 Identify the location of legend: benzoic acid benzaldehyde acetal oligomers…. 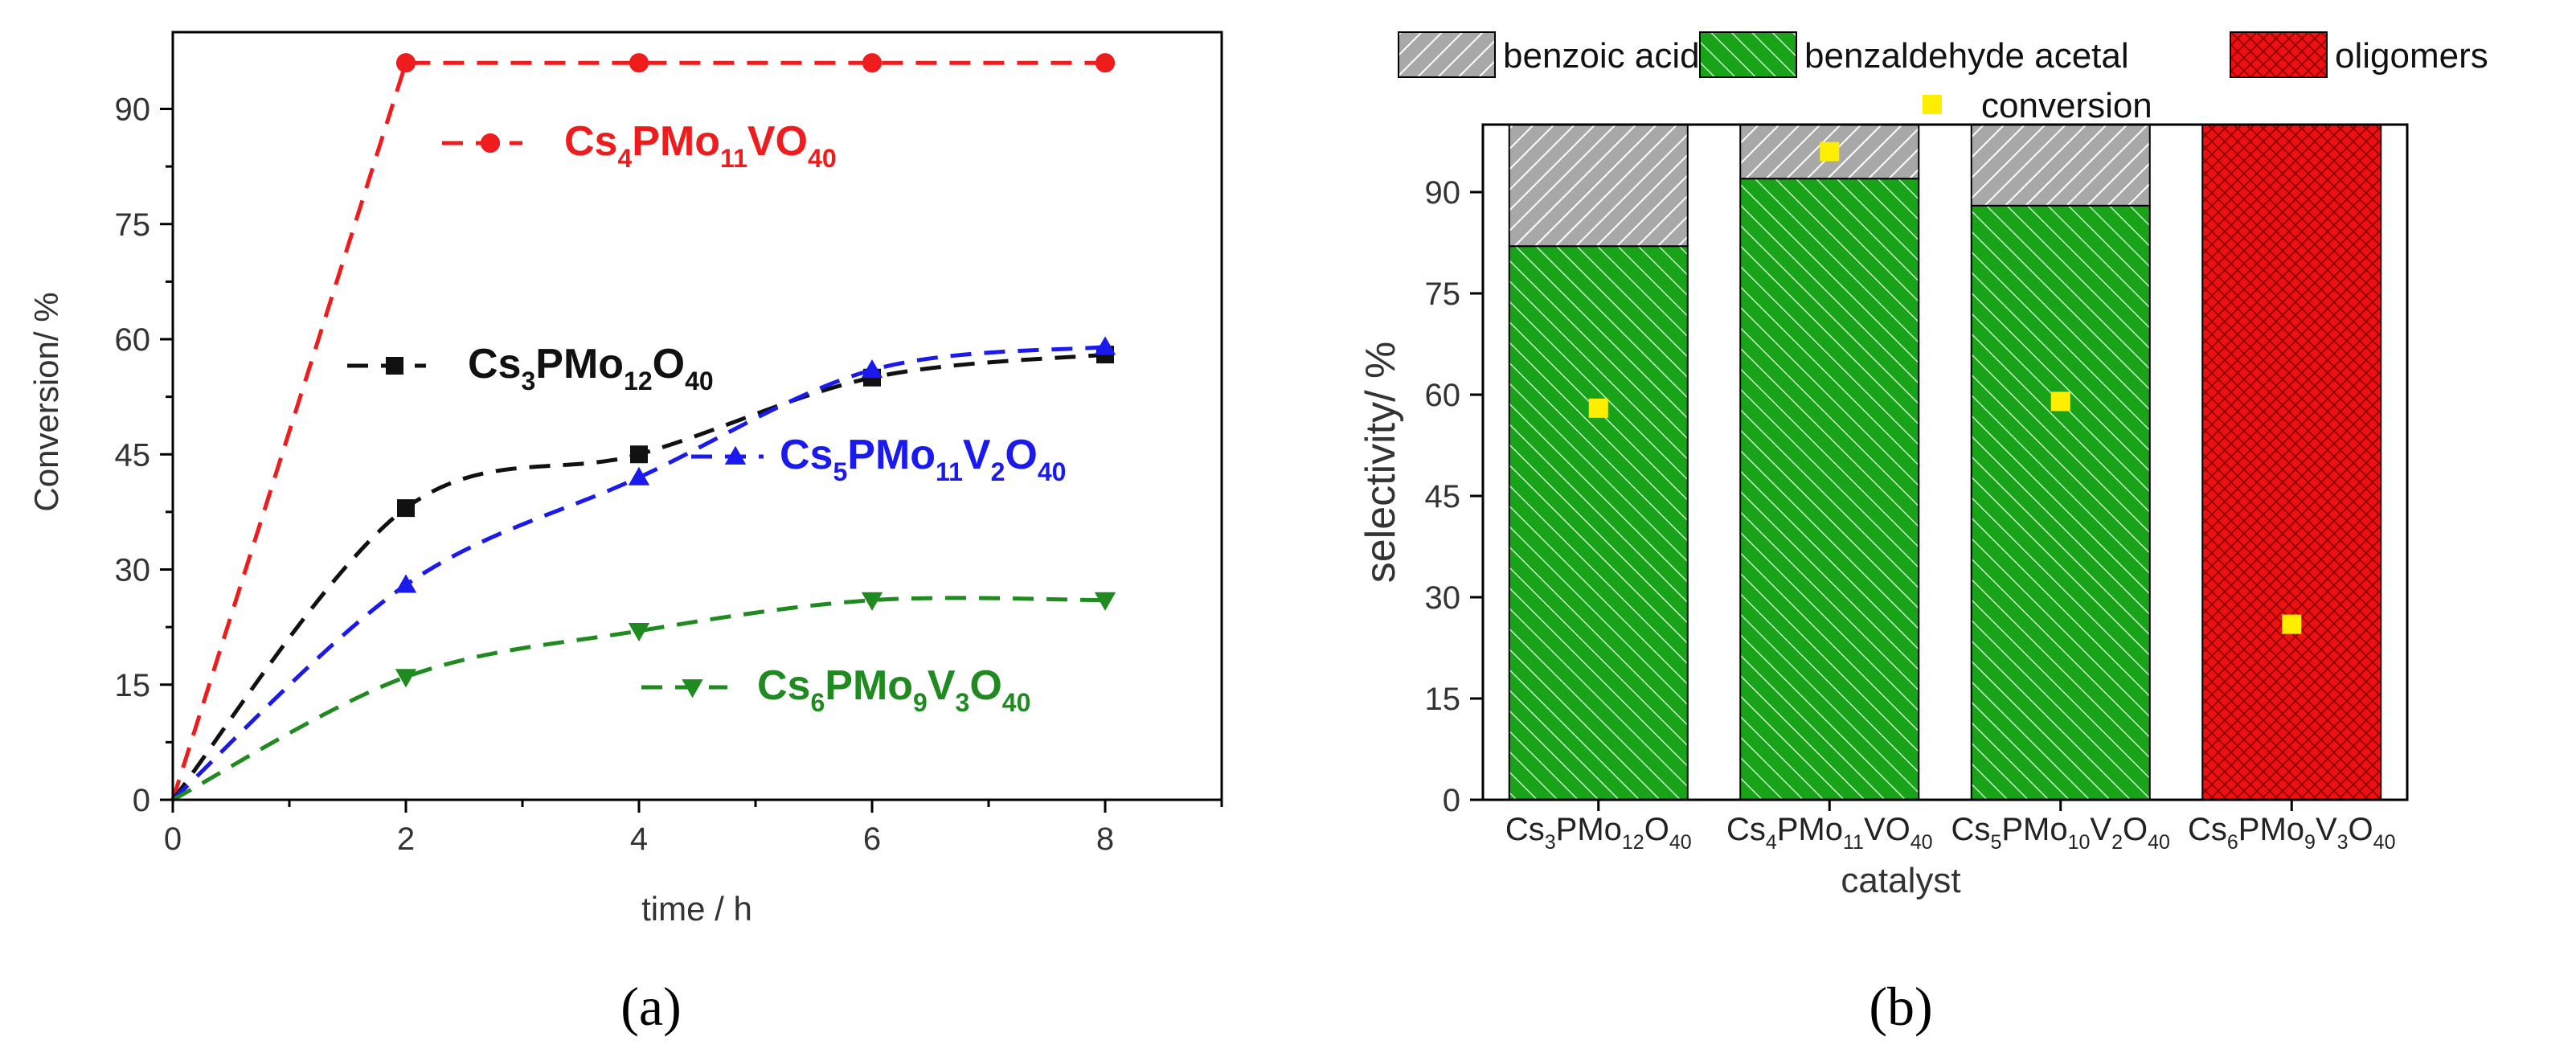
(1943, 78).